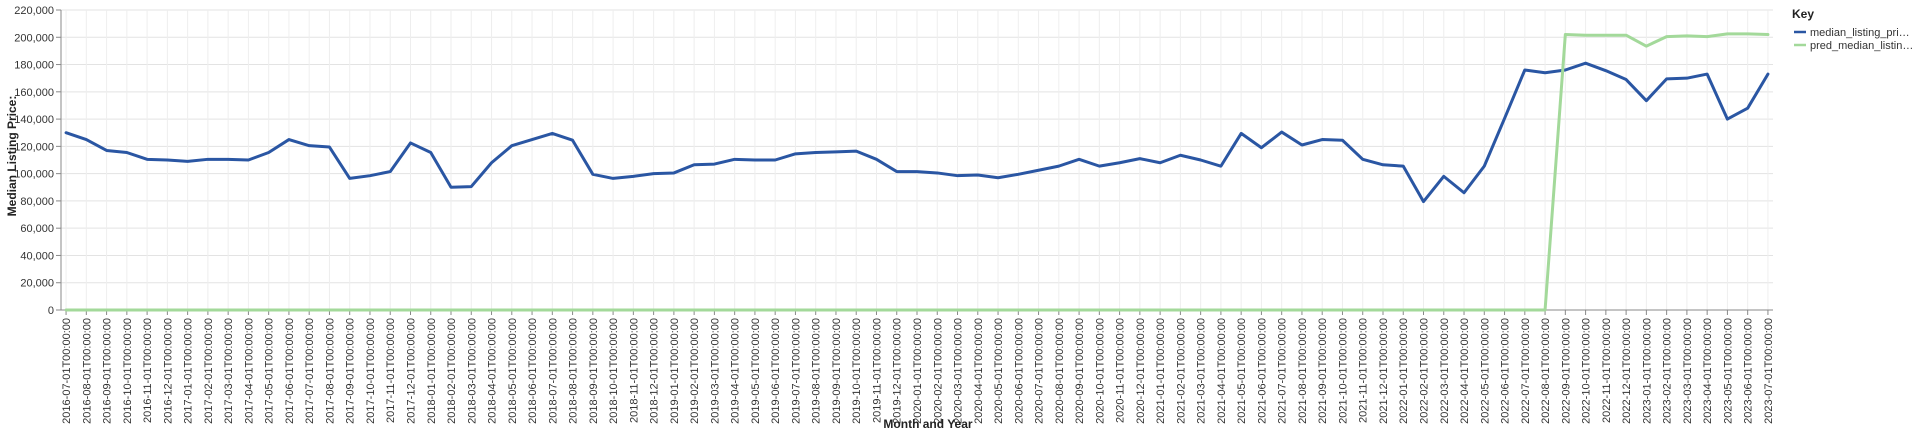 This screenshot has height=439, width=1920. I want to click on x-tick-label: 2023-03-01T00:00:00, so click(1688, 371).